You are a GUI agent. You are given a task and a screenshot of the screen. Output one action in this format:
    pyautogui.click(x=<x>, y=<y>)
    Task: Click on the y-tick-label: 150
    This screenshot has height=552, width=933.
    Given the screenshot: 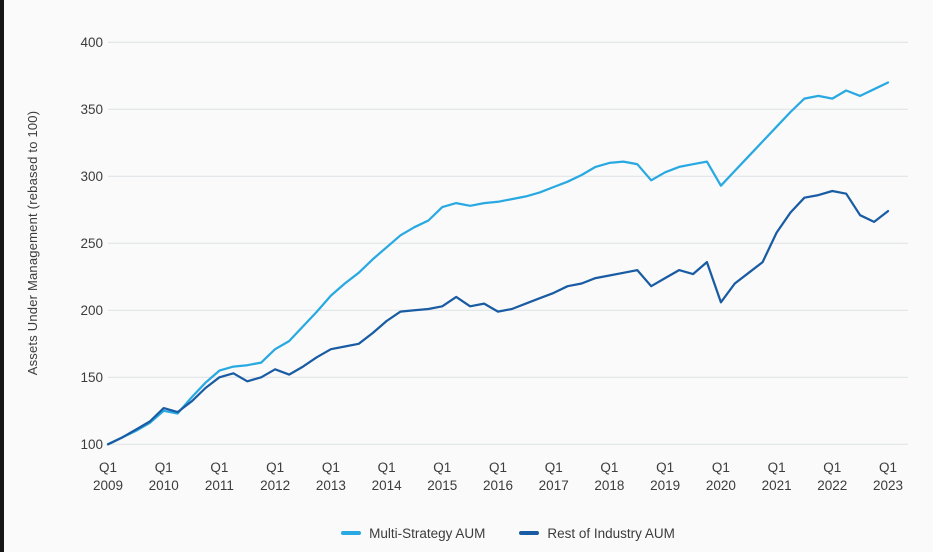 What is the action you would take?
    pyautogui.click(x=91, y=377)
    